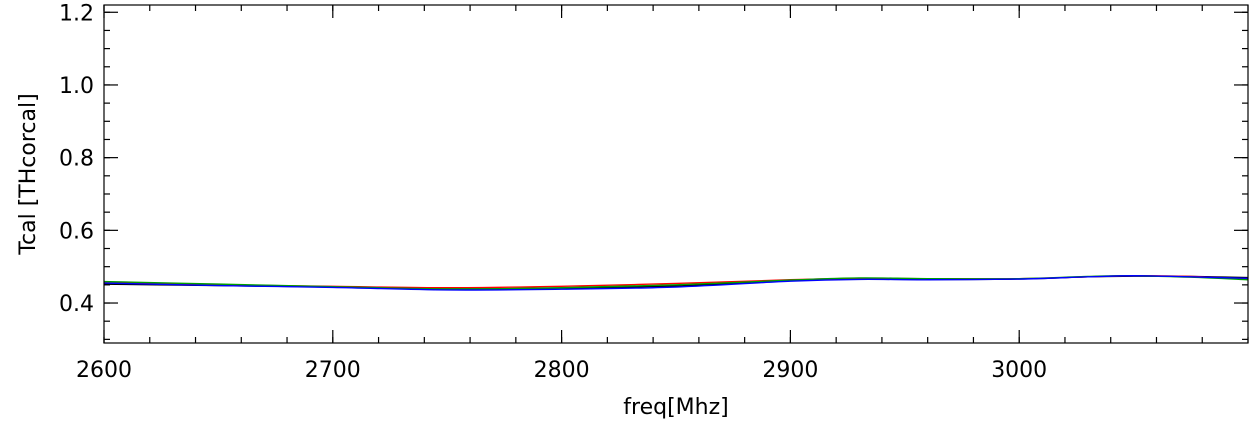 The height and width of the screenshot is (423, 1252). I want to click on y-tick-label: 0.6, so click(76, 231).